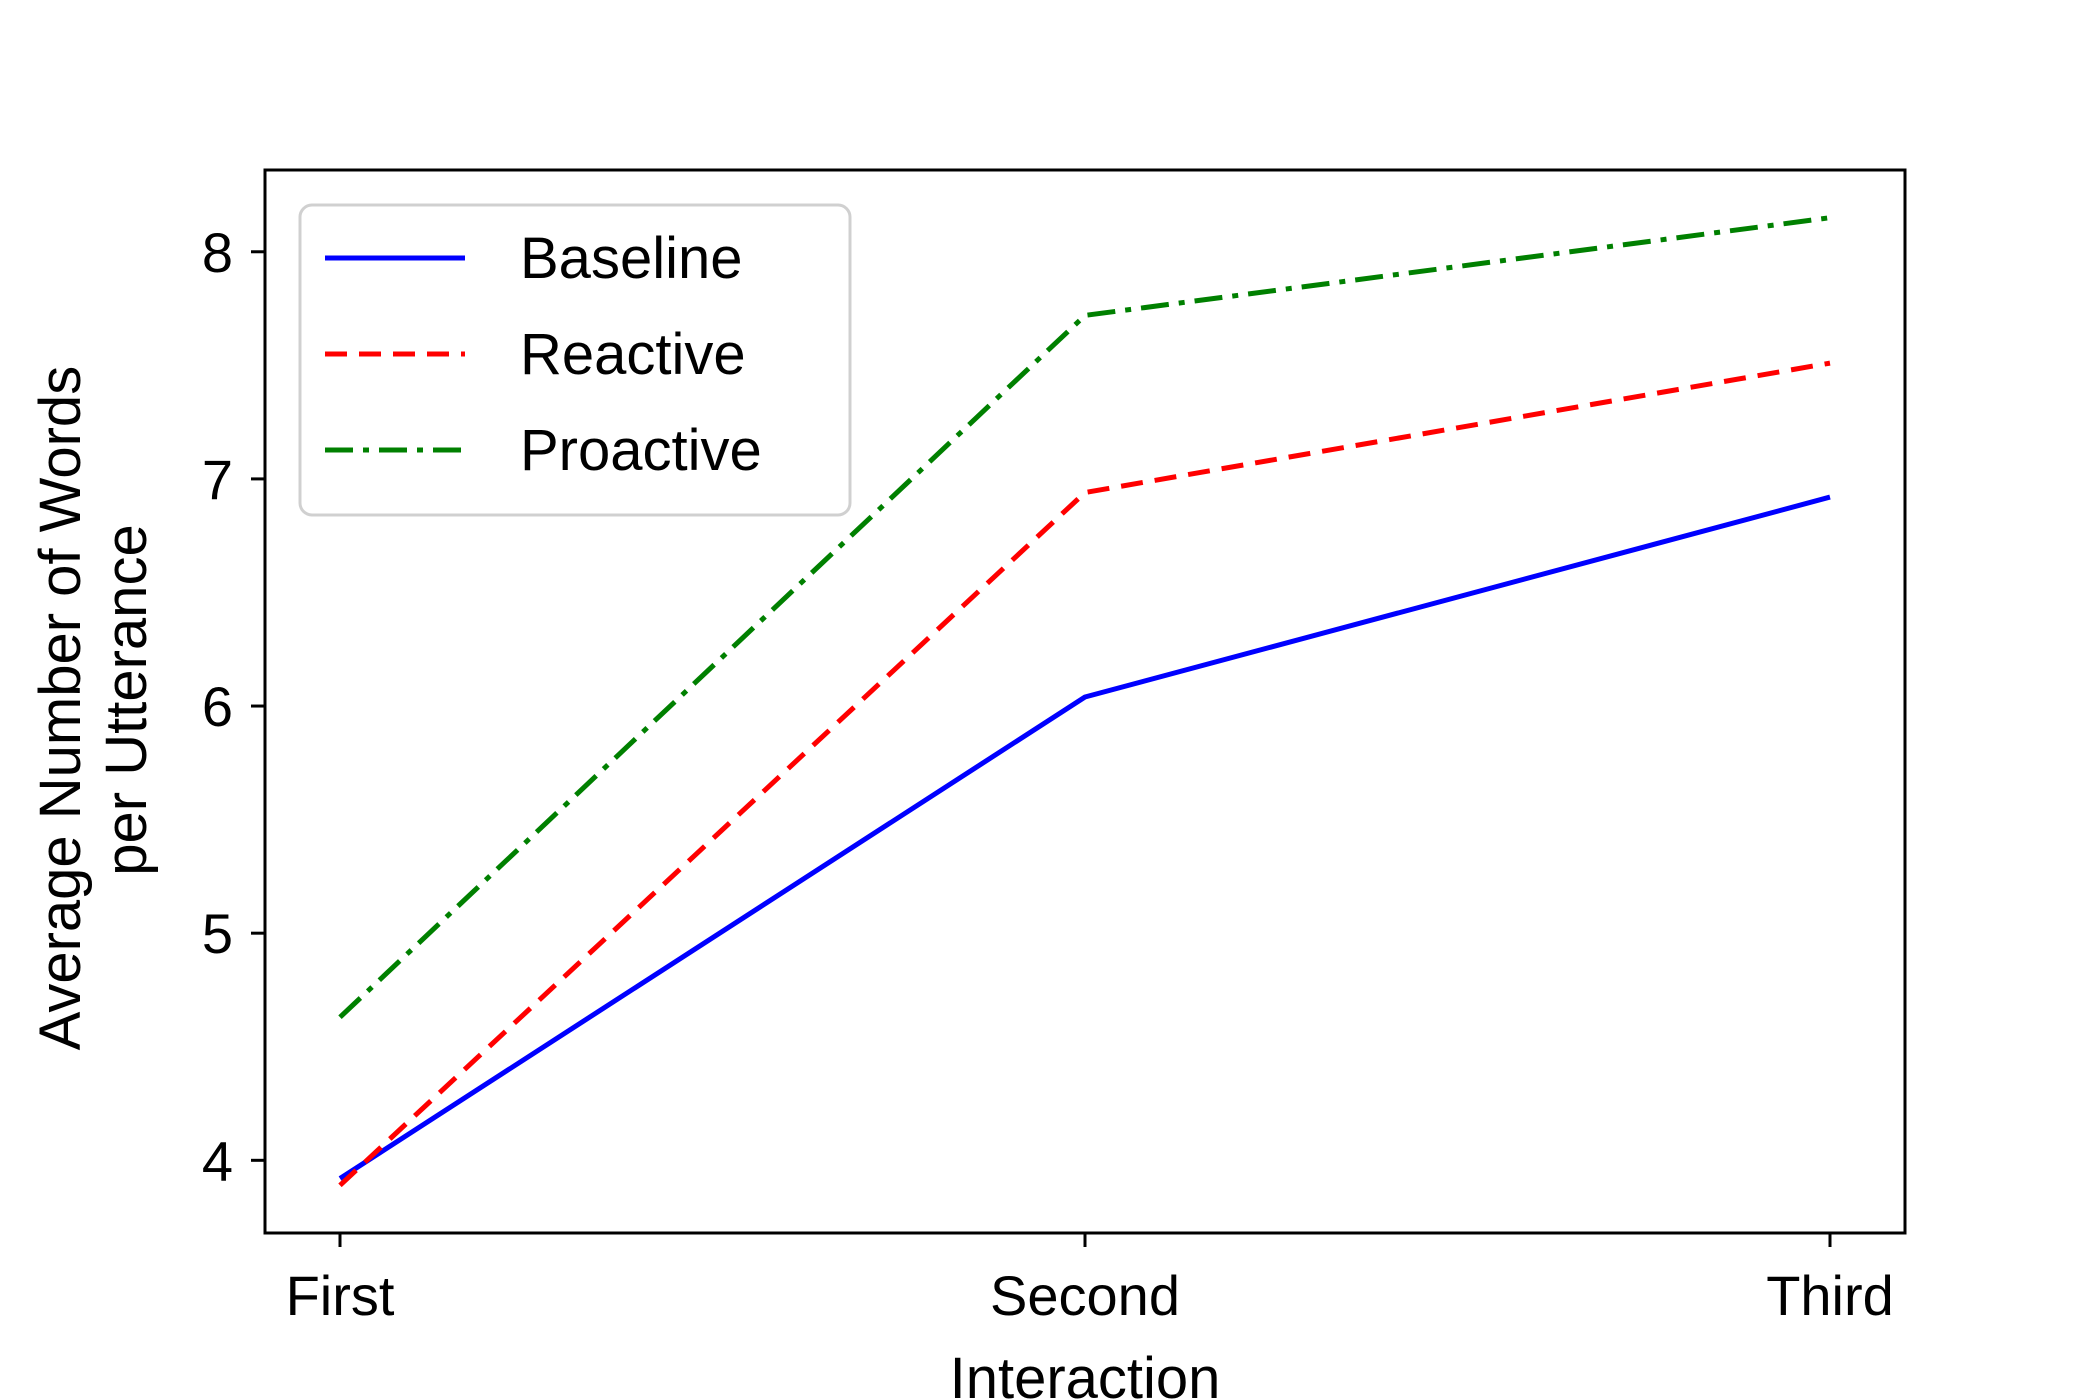  I want to click on y-tick-label: 7, so click(217, 479).